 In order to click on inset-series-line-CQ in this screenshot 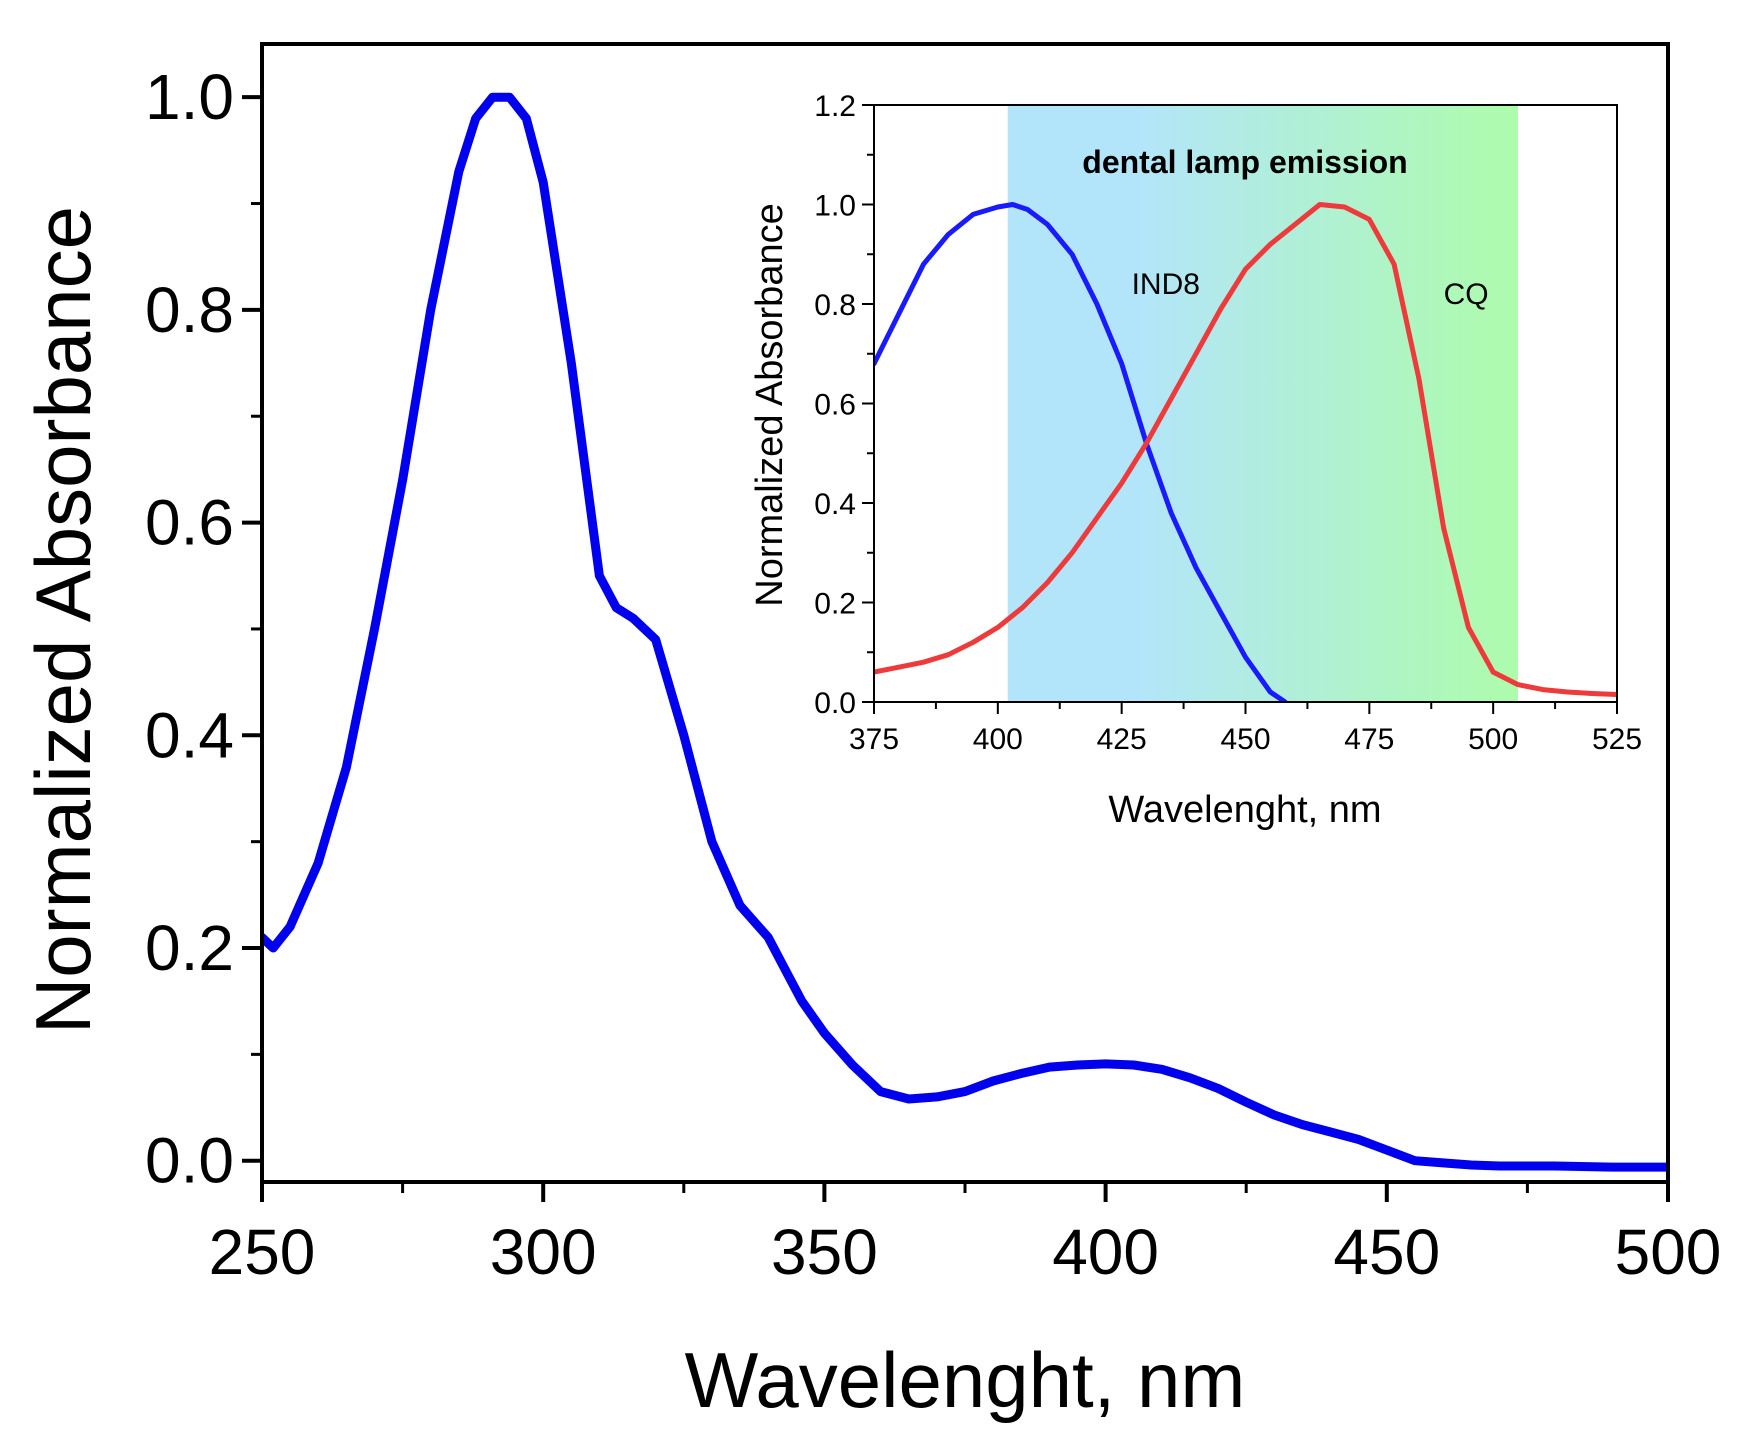, I will do `click(1245, 449)`.